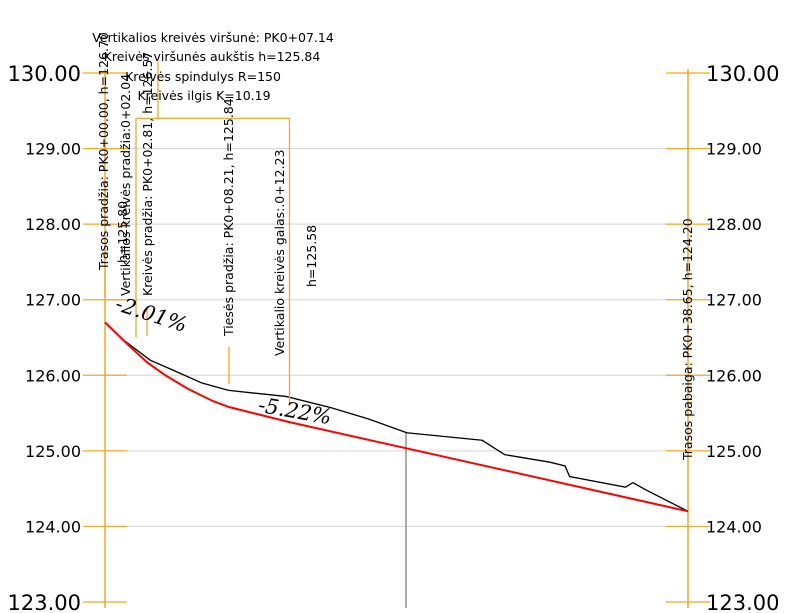 This screenshot has height=613, width=800. Describe the element at coordinates (122, 232) in the screenshot. I see `station-h-label: h=125.80` at that location.